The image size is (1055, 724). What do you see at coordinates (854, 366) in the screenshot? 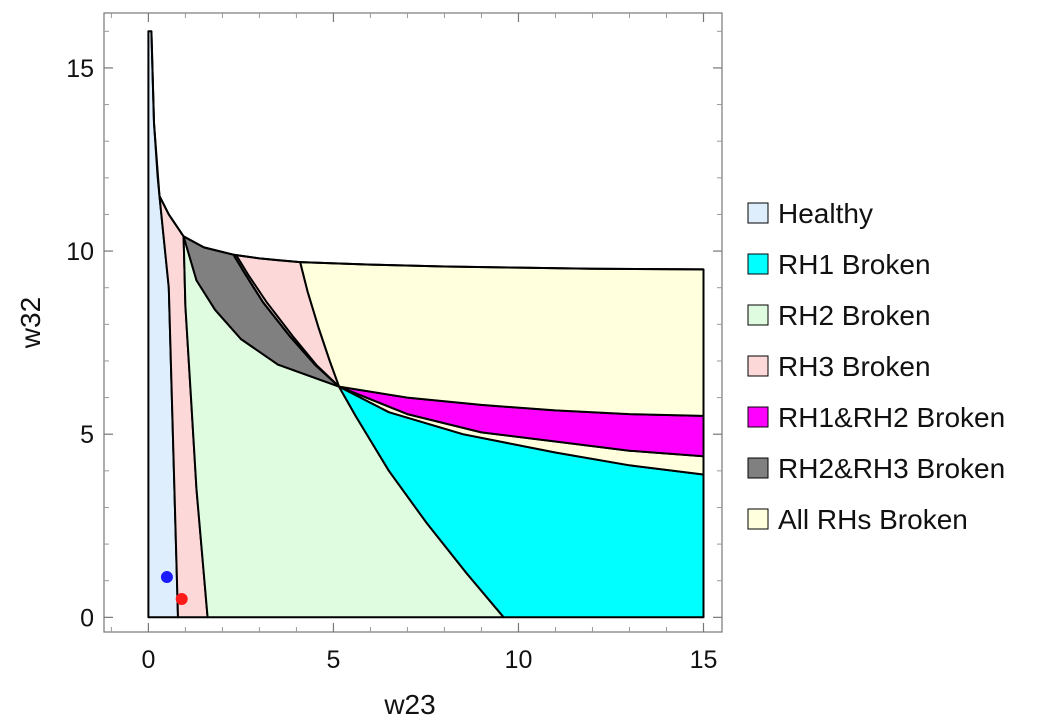
I see `legend-label-rh3: RH3 Broken` at bounding box center [854, 366].